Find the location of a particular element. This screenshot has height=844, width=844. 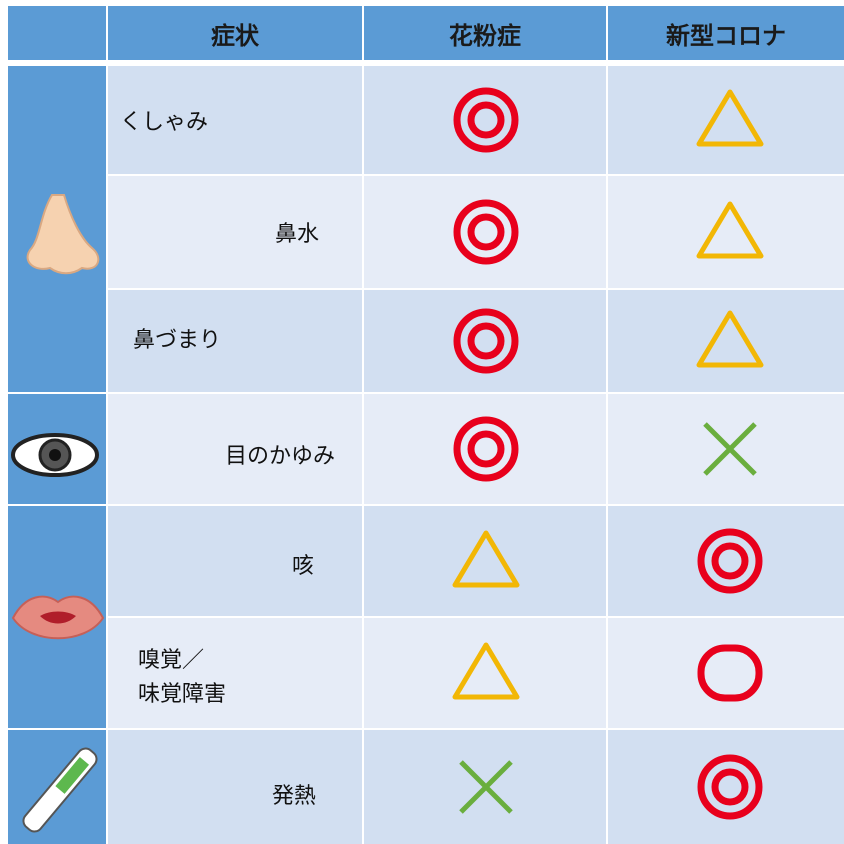

symptom-label: 鼻づまり is located at coordinates (177, 340).